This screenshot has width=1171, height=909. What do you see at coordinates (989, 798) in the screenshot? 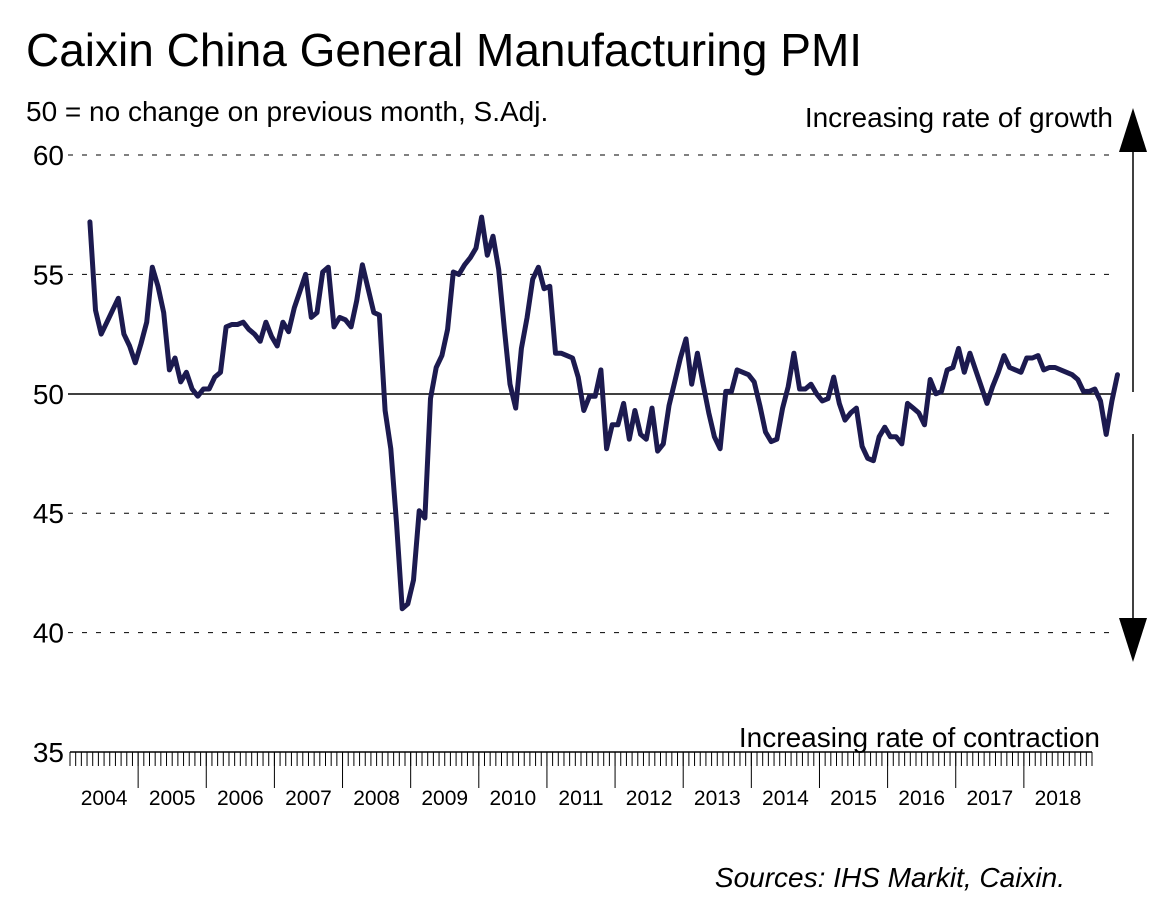
I see `x-tick-label: 2017` at bounding box center [989, 798].